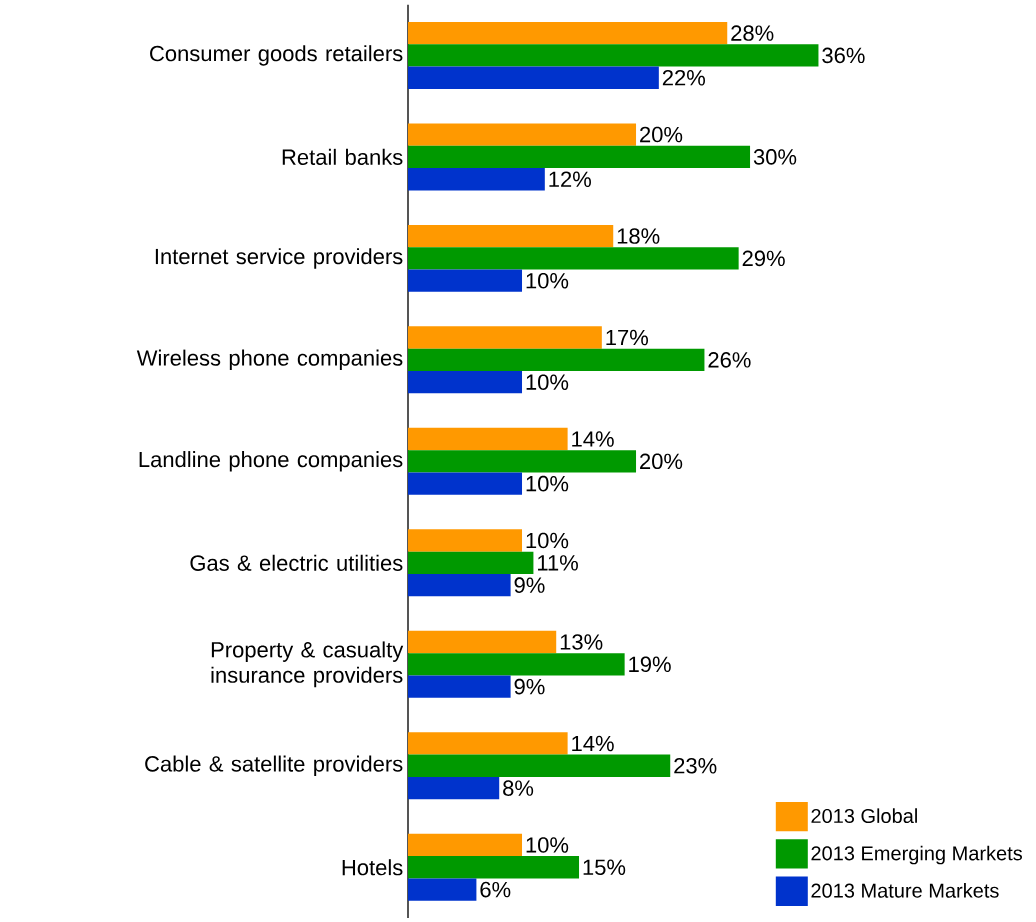  I want to click on y-tick-label: Internet service providers, so click(279, 258).